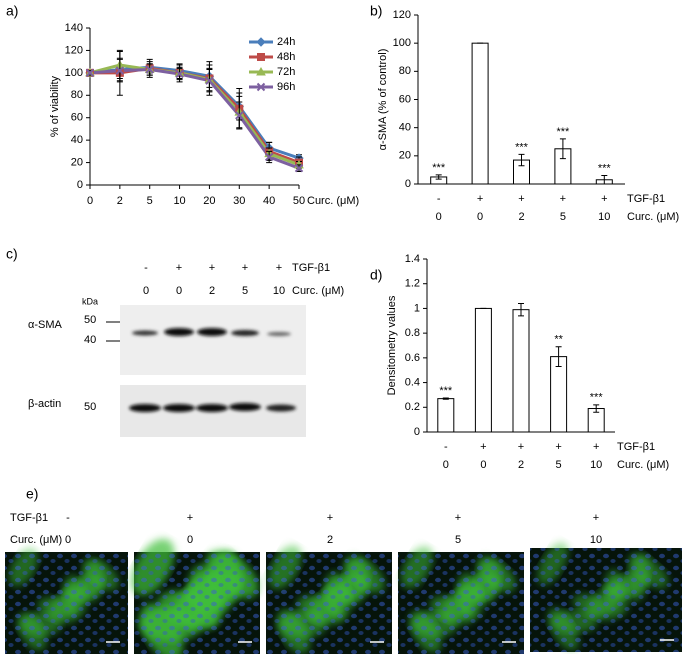 This screenshot has height=654, width=685. Describe the element at coordinates (90, 301) in the screenshot. I see `kda-label: kDa` at that location.